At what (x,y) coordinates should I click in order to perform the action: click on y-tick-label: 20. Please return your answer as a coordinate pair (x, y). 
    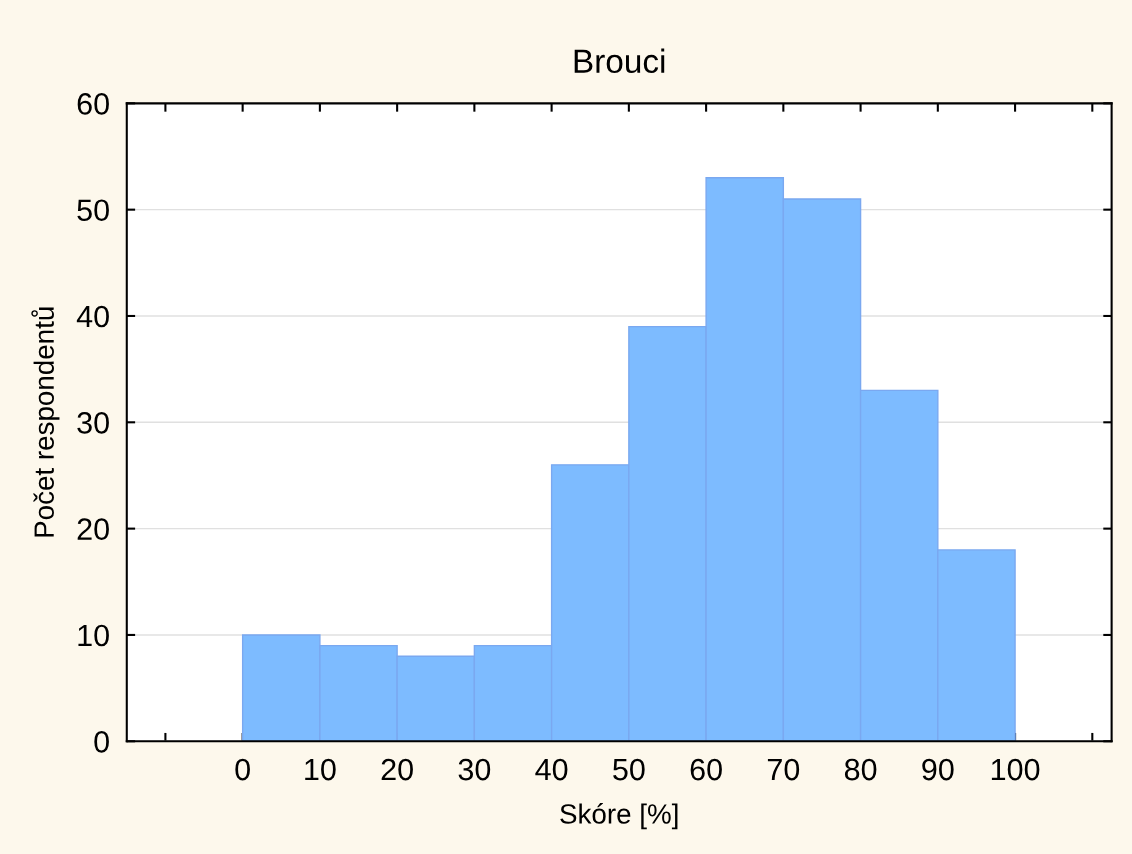
    Looking at the image, I should click on (93, 529).